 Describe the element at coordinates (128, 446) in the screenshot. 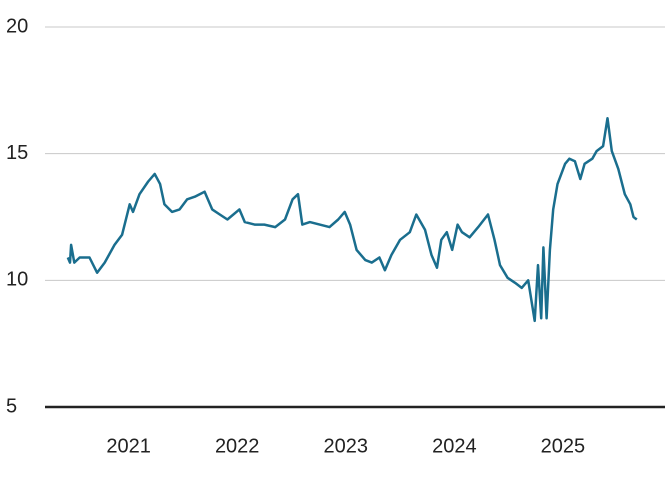

I see `x-tick-label: 2021` at that location.